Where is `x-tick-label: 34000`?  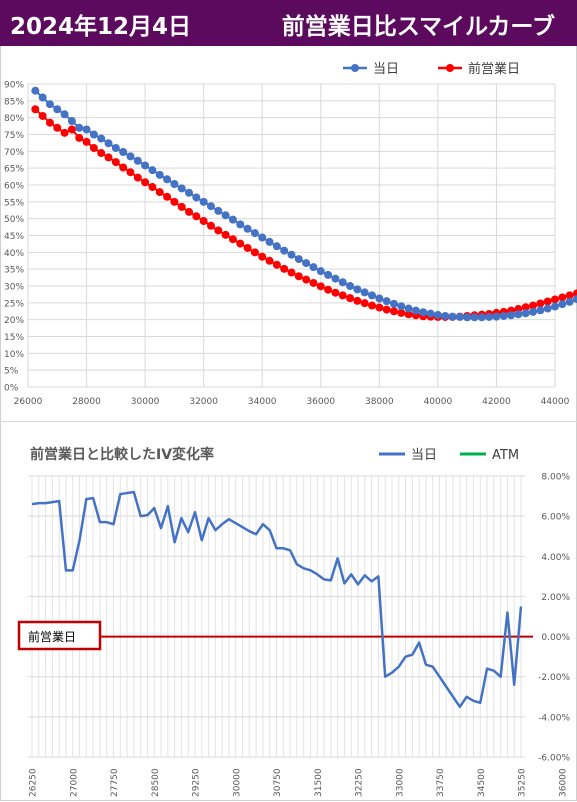 x-tick-label: 34000 is located at coordinates (262, 402).